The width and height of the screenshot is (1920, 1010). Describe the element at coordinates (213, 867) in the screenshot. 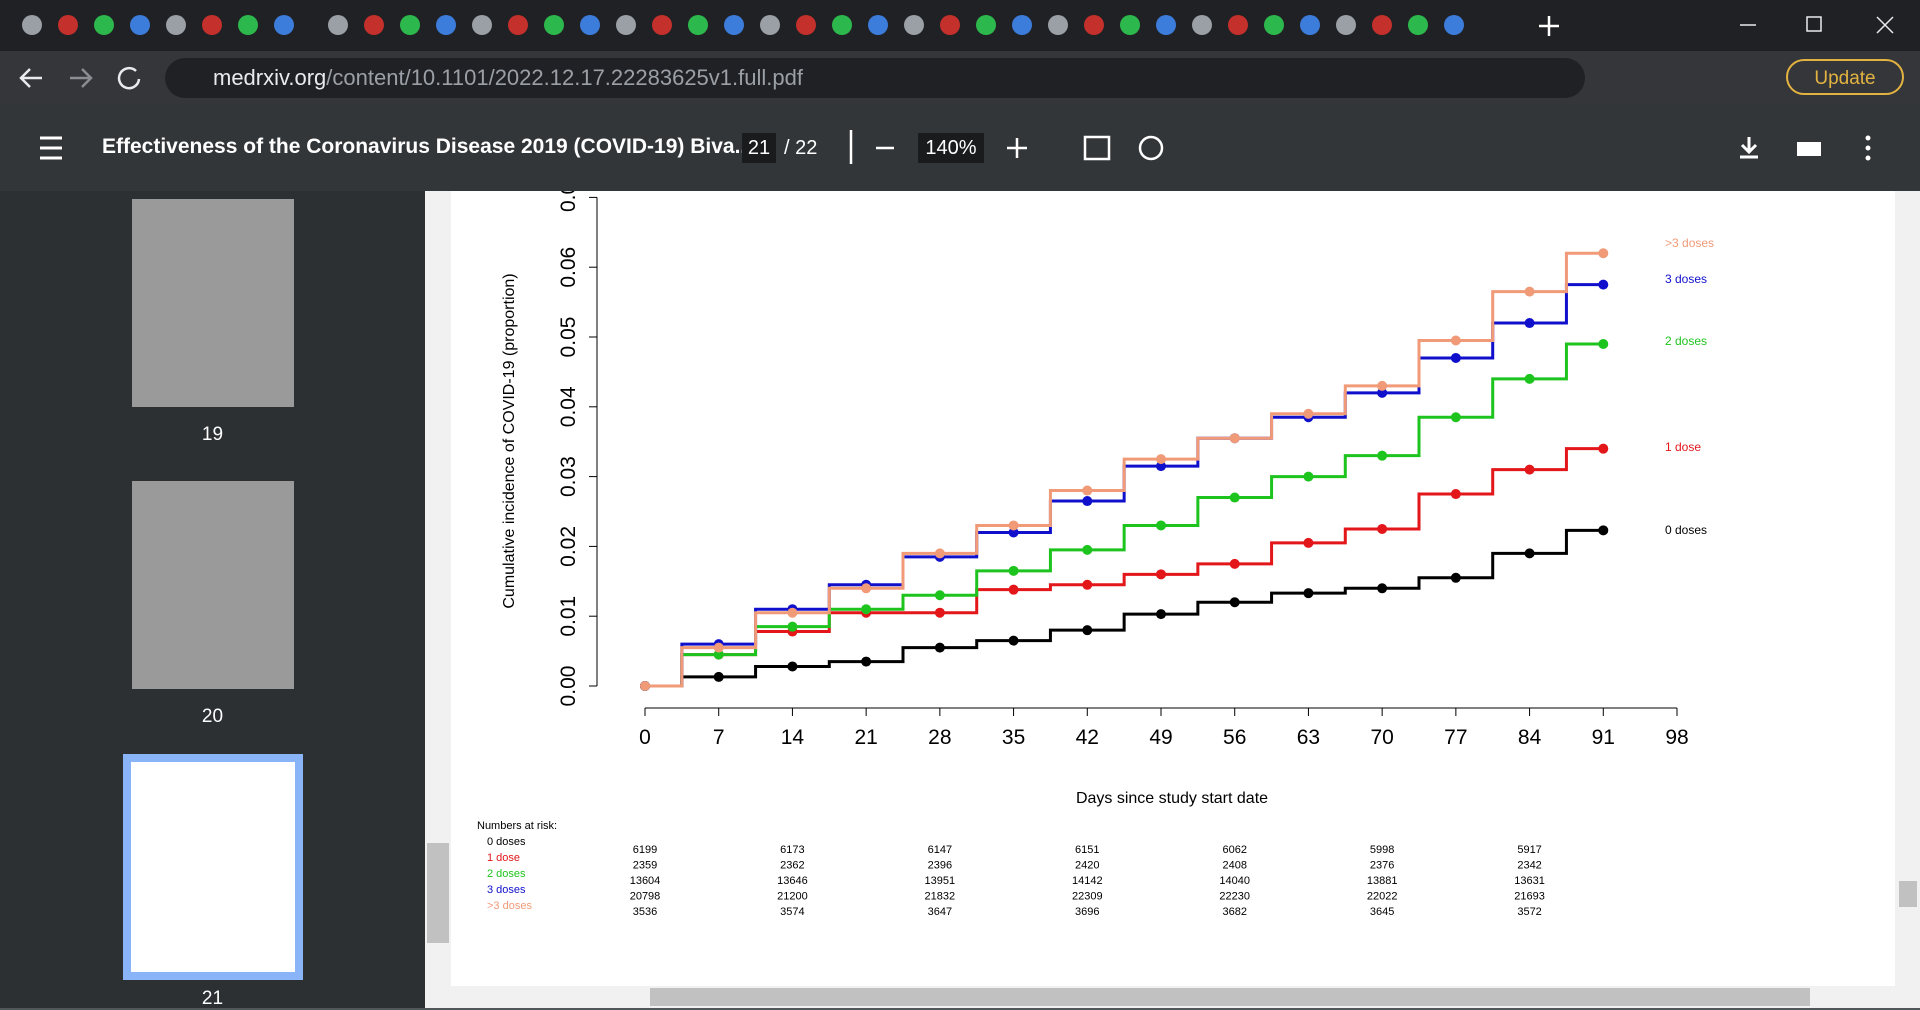

I see `thumbnail-selected` at that location.